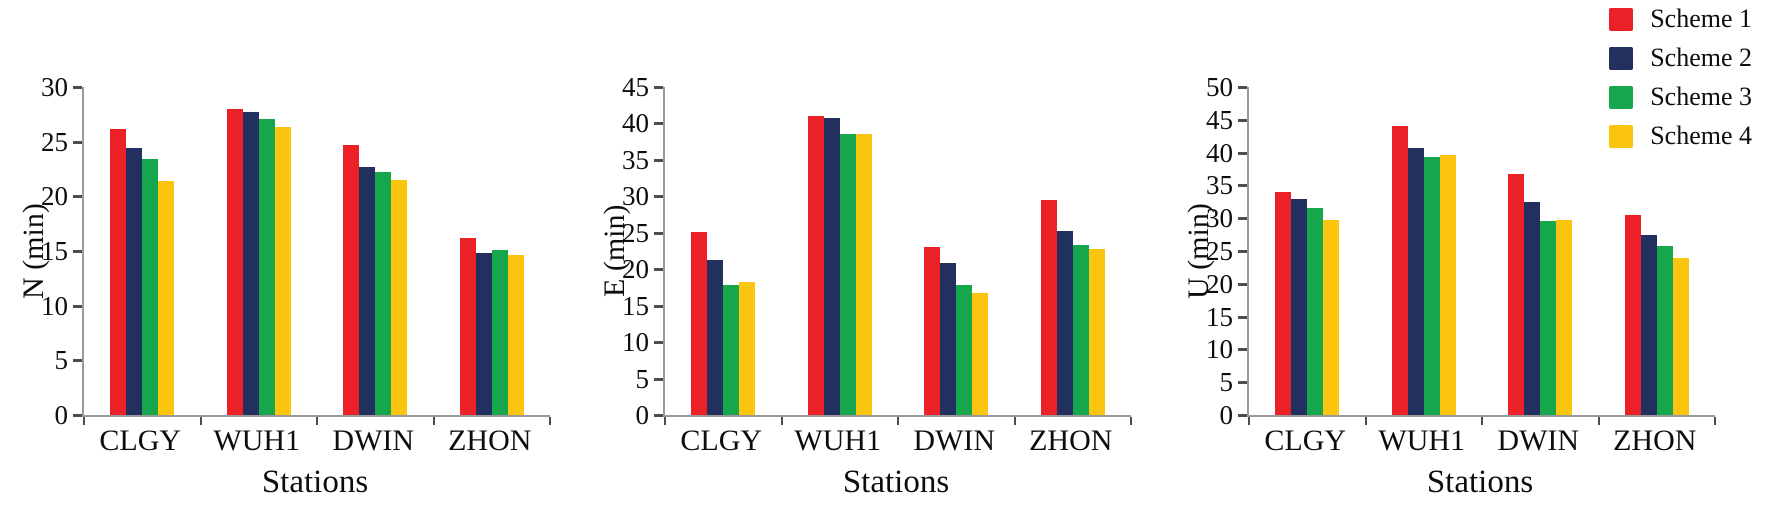 This screenshot has width=1768, height=511. Describe the element at coordinates (1701, 18) in the screenshot. I see `legend-item-label: Scheme 1` at that location.